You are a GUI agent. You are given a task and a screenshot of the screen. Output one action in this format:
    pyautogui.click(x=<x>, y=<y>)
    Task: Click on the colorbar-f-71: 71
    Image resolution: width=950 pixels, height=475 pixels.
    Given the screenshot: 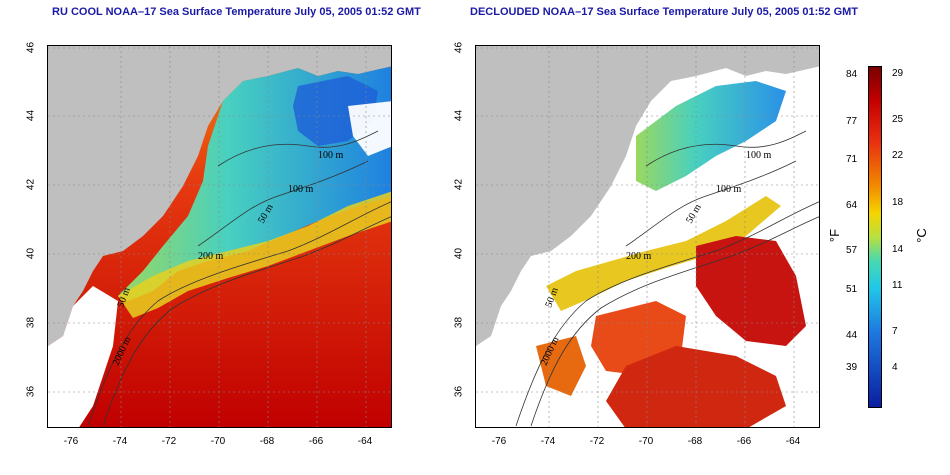 What is the action you would take?
    pyautogui.click(x=852, y=159)
    